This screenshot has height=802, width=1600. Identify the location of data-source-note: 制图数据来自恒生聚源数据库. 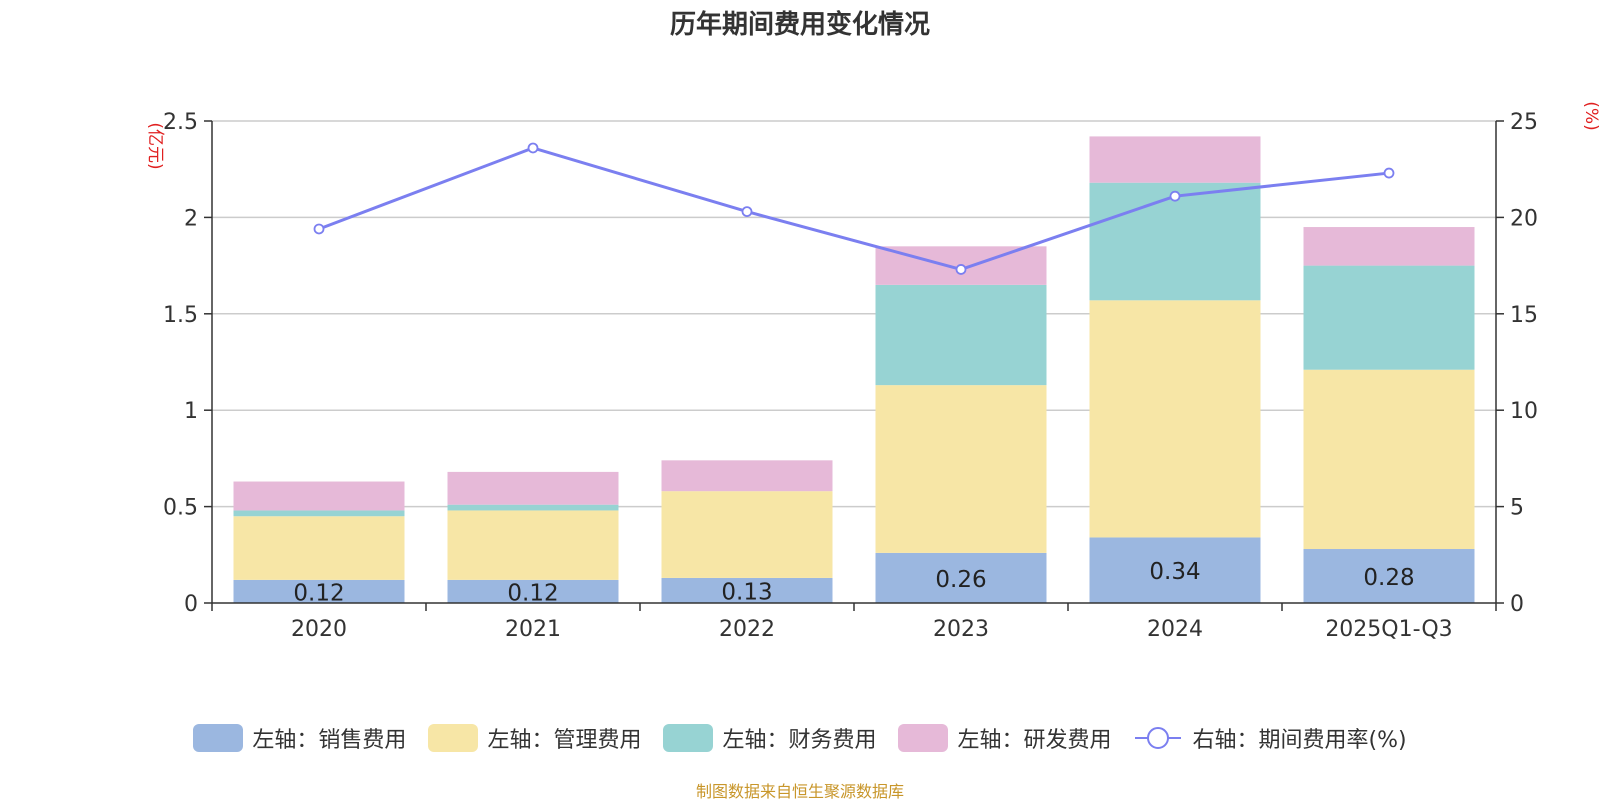
(799, 791).